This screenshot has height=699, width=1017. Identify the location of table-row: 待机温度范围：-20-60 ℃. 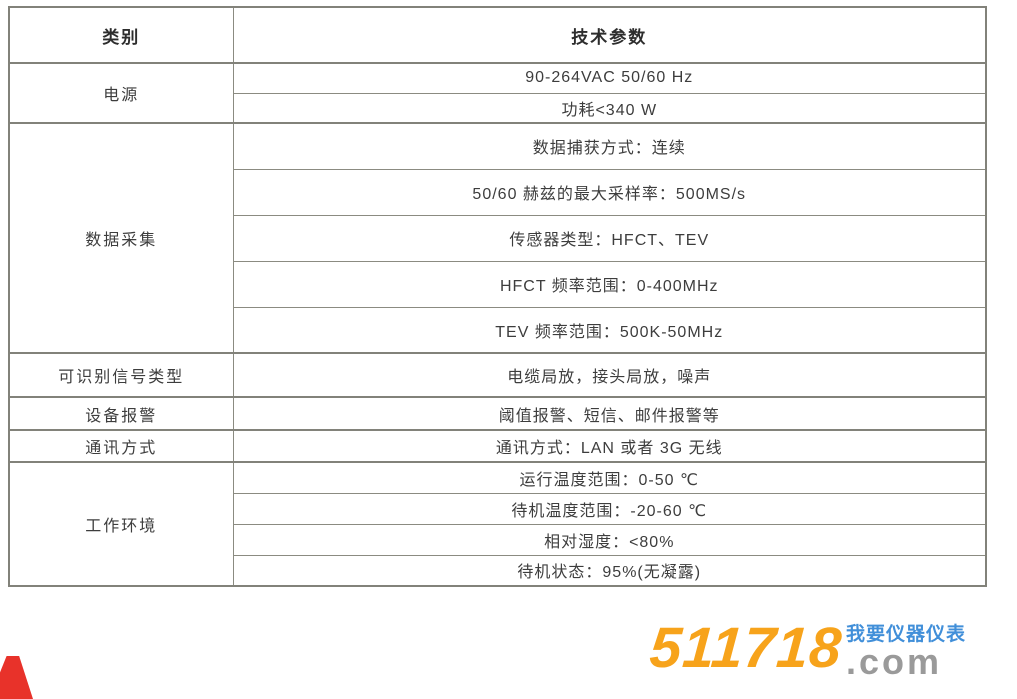
(498, 508).